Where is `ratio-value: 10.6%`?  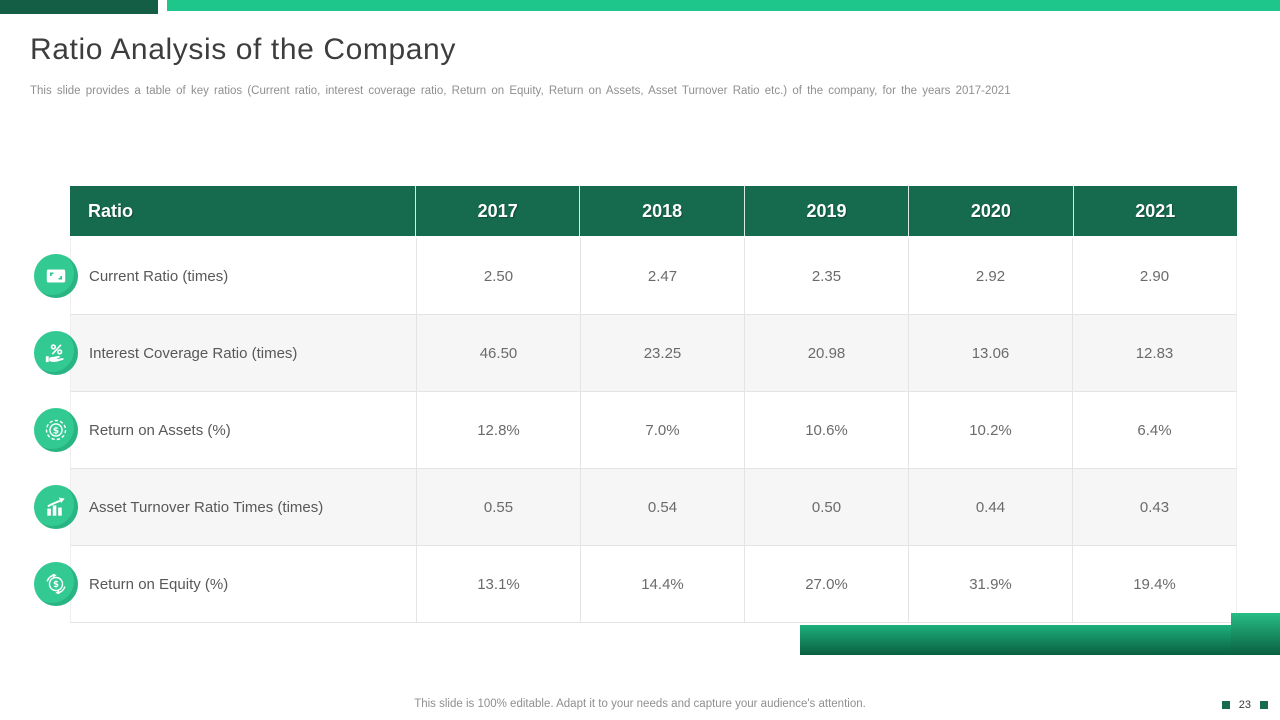
ratio-value: 10.6% is located at coordinates (826, 430).